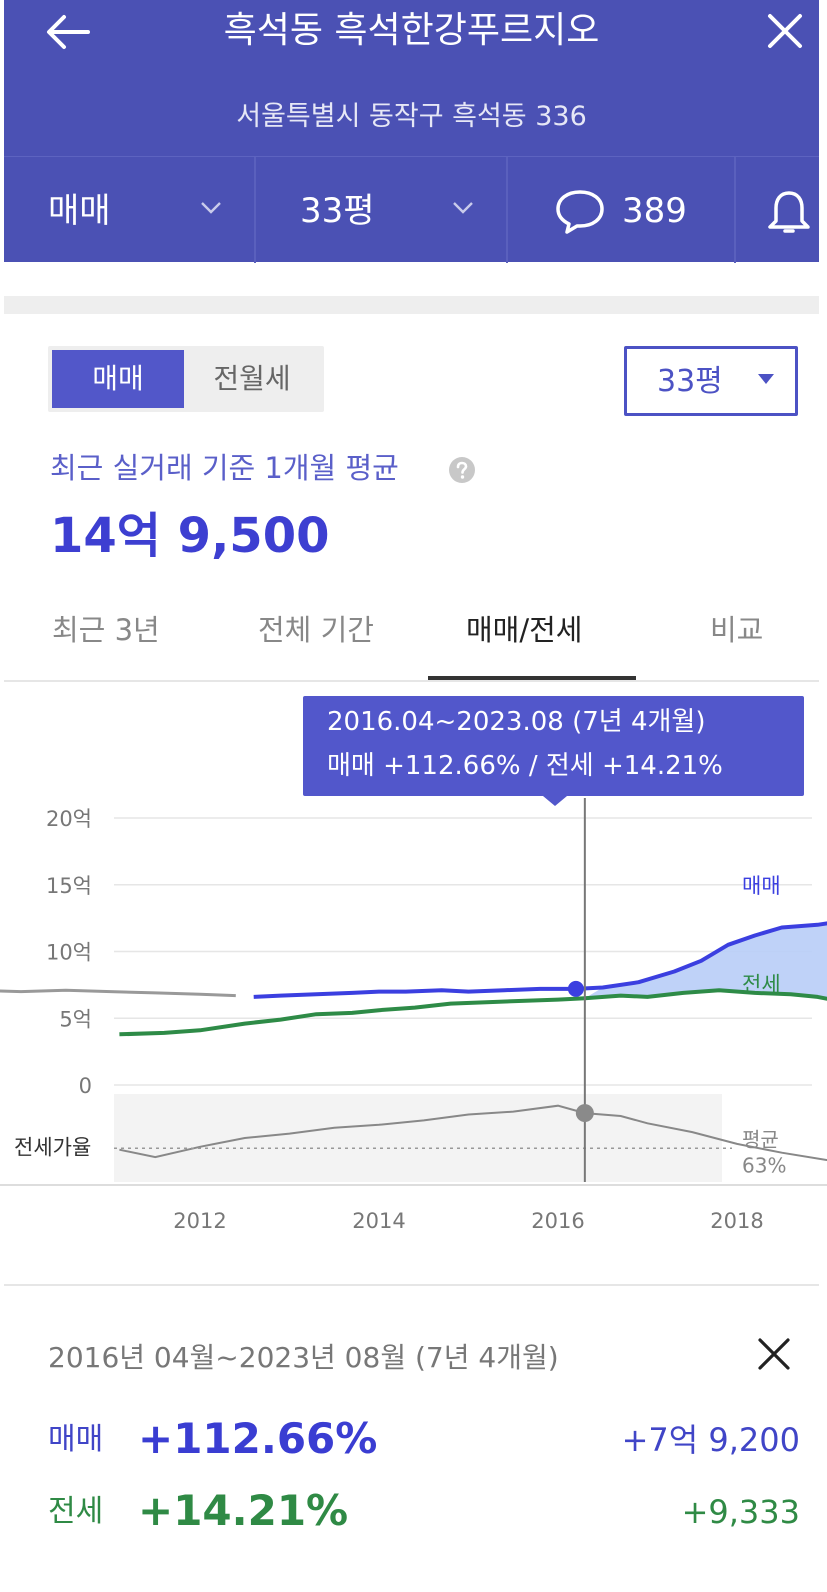 The image size is (827, 1592). I want to click on series-line-pre, so click(118, 993).